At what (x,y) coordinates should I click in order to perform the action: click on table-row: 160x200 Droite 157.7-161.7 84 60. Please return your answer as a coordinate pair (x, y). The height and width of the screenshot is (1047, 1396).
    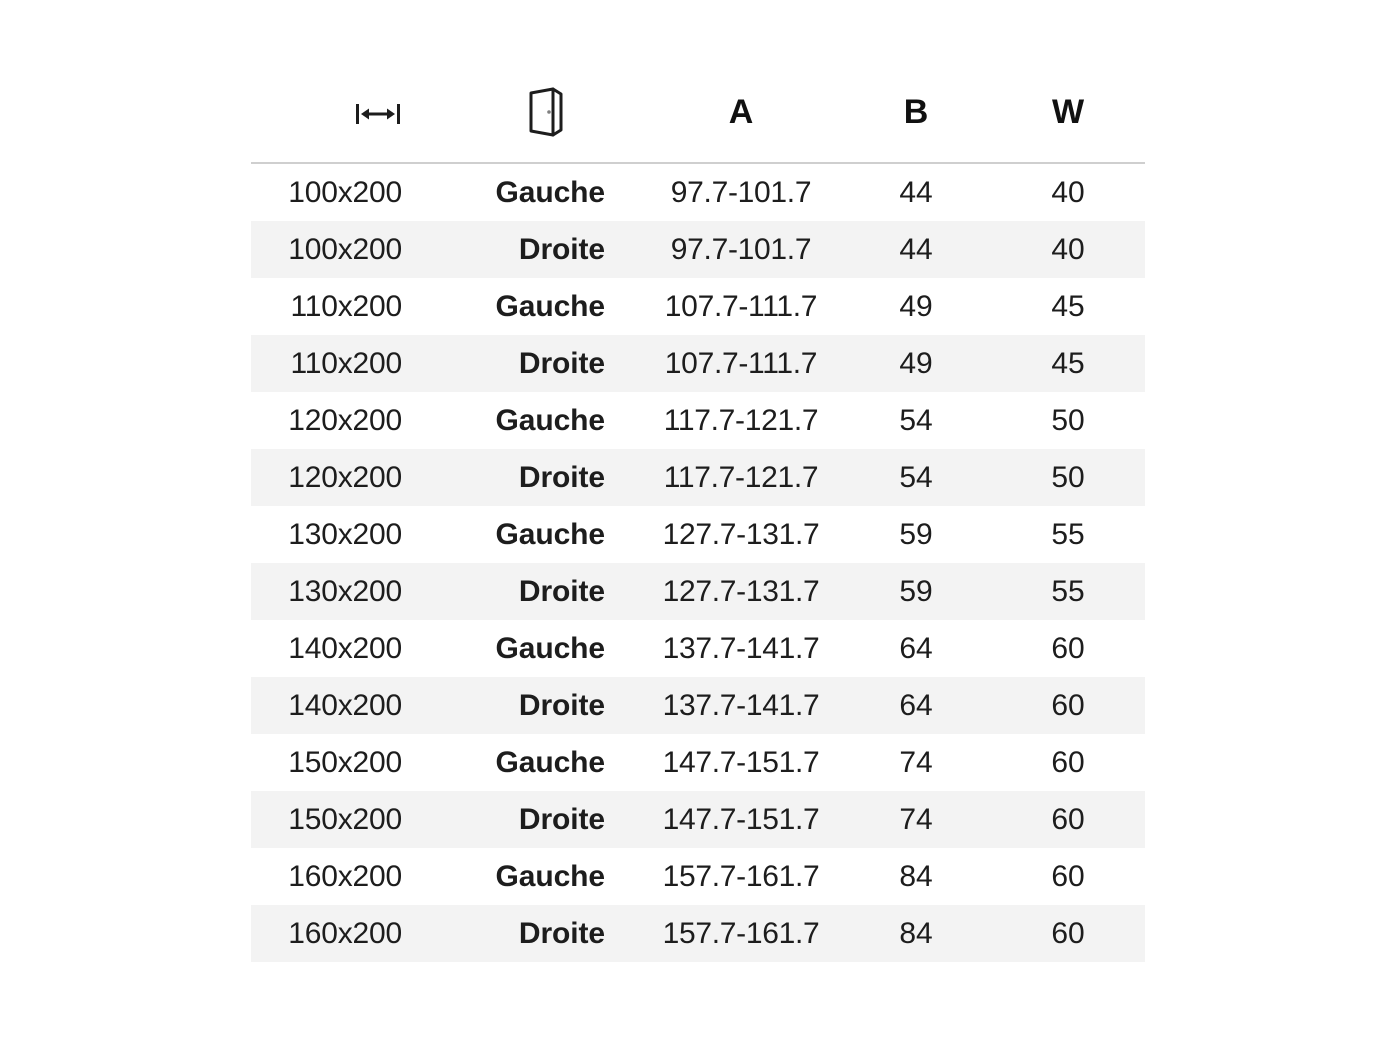
    Looking at the image, I should click on (698, 933).